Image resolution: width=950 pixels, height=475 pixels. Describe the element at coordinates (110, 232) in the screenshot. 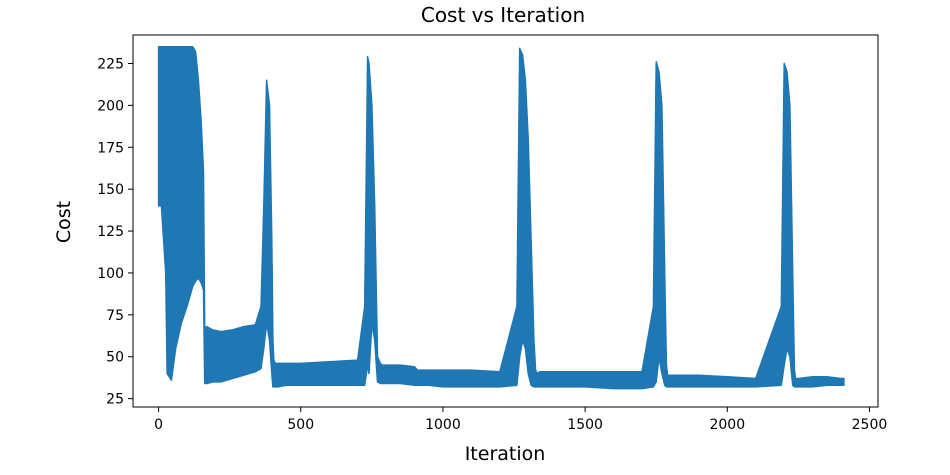

I see `y-tick-label: 125` at that location.